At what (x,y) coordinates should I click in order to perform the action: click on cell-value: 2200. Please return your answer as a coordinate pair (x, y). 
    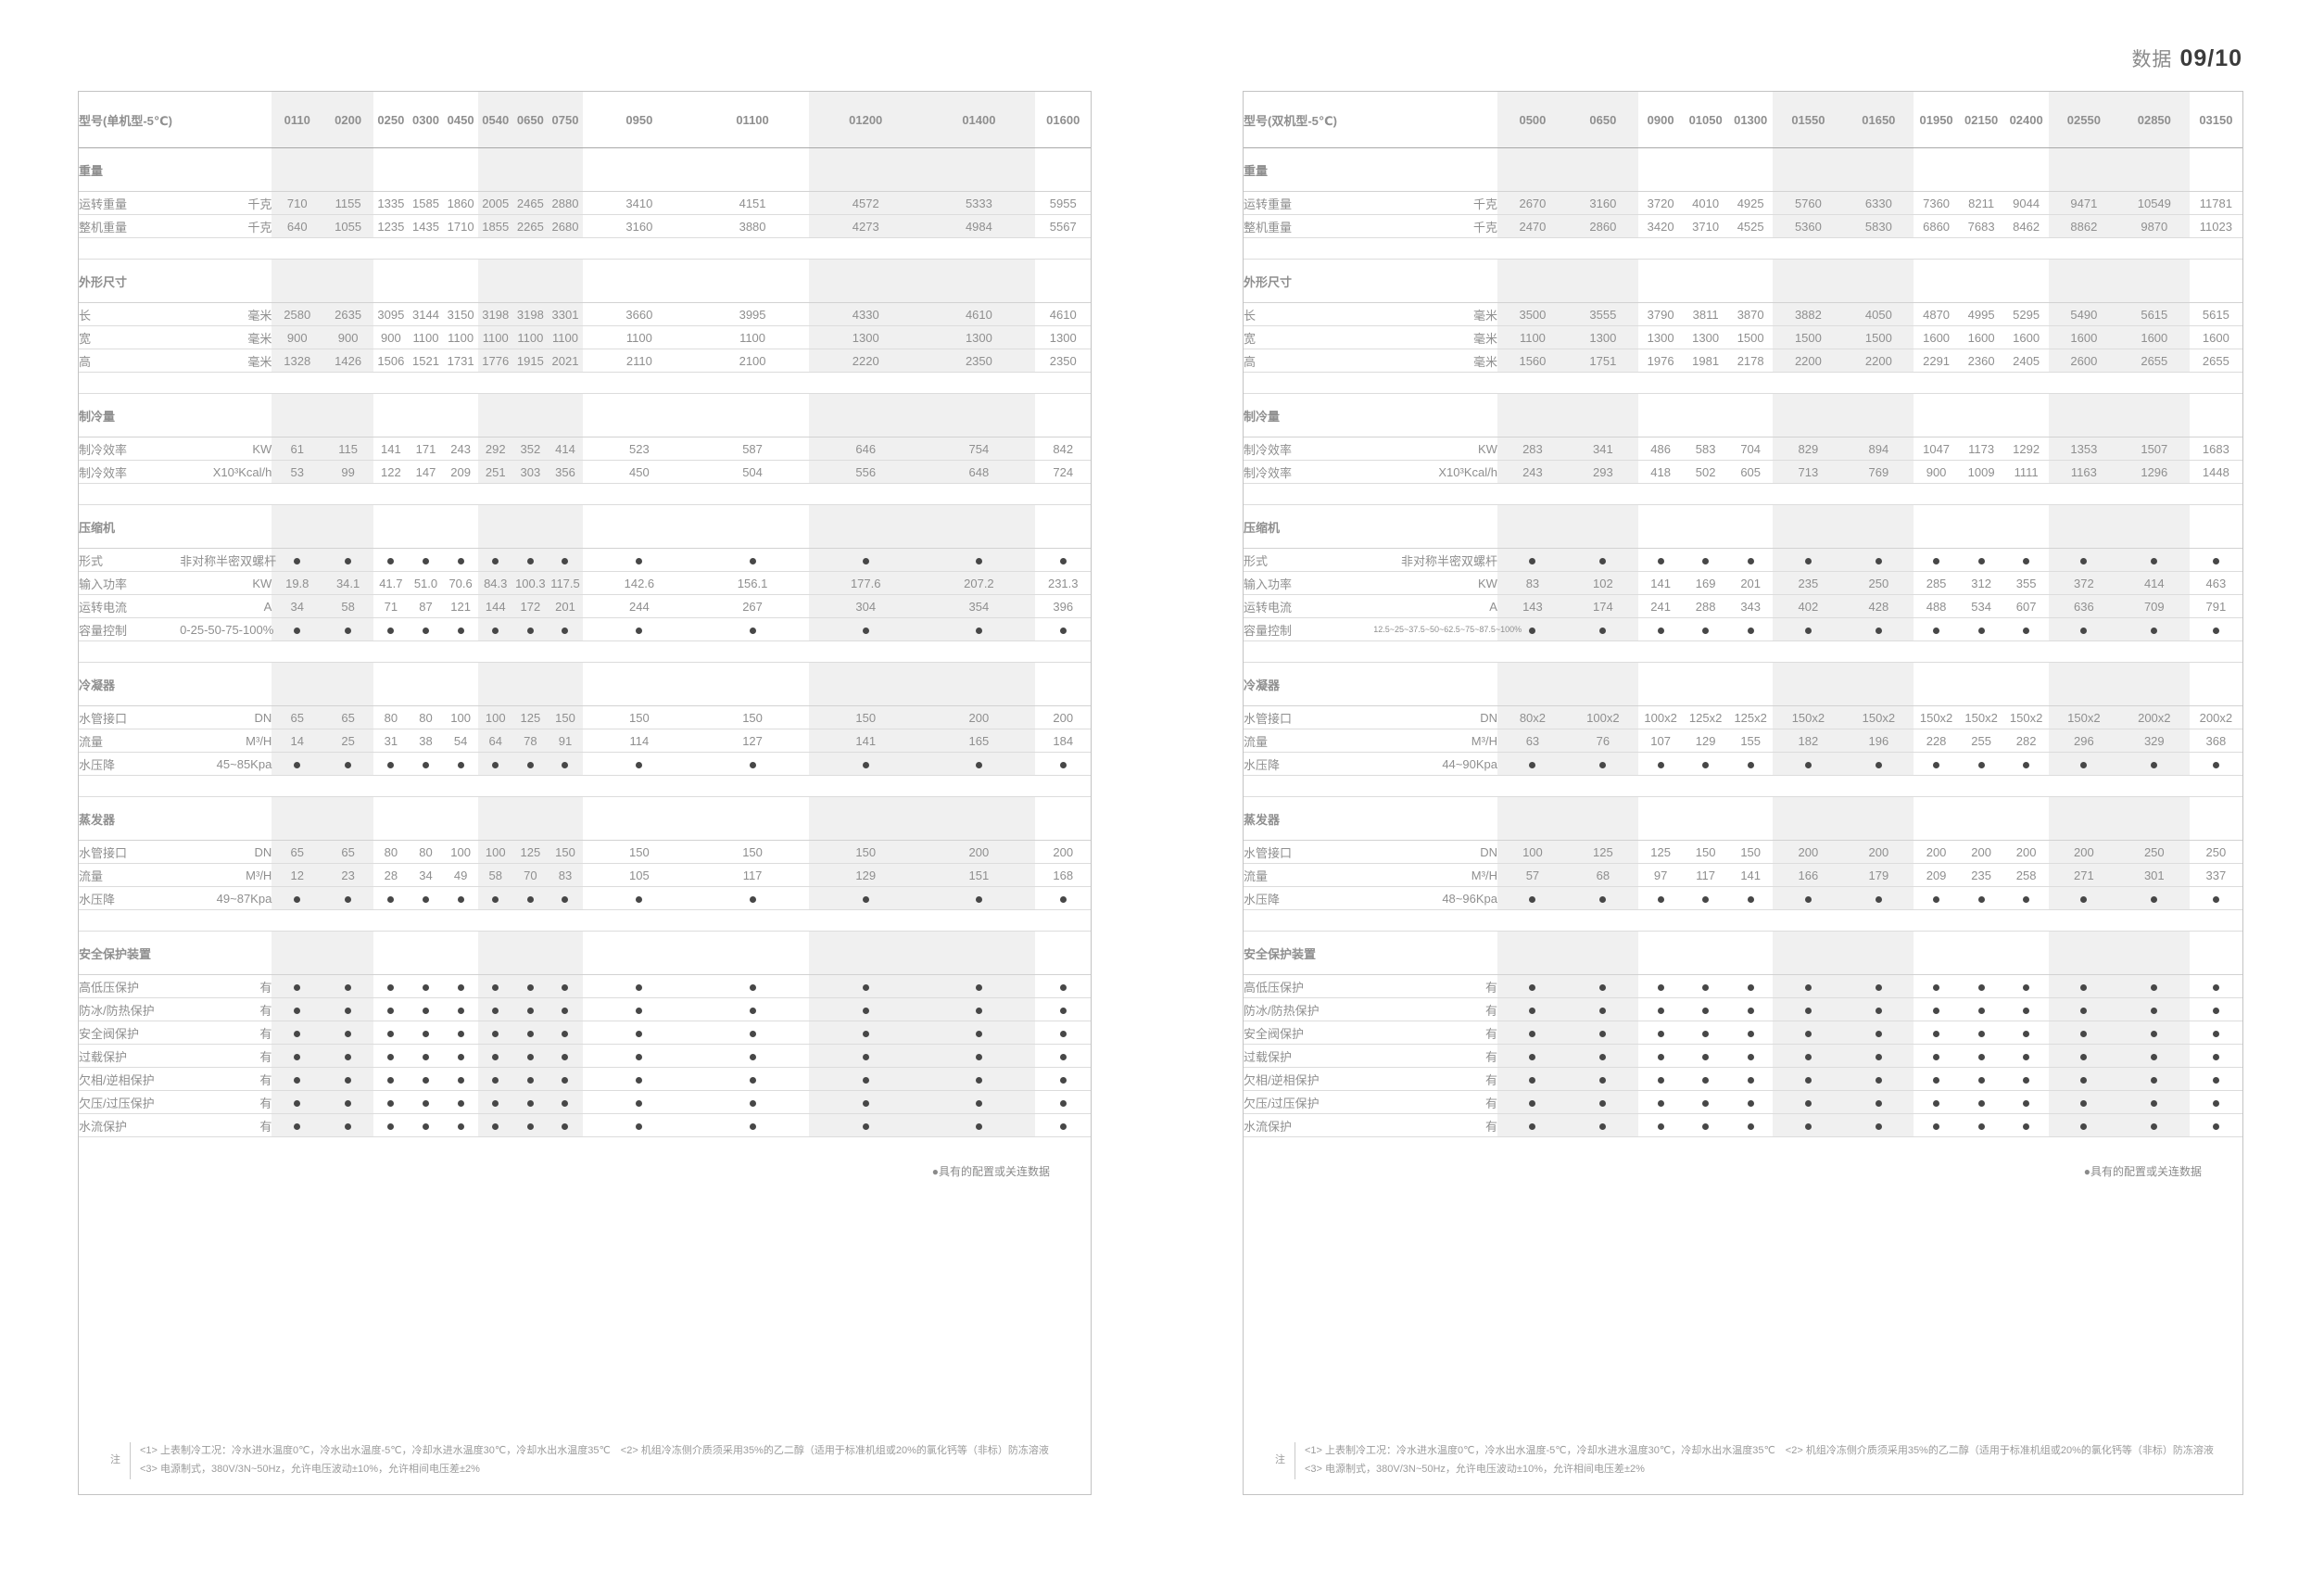
    Looking at the image, I should click on (1878, 361).